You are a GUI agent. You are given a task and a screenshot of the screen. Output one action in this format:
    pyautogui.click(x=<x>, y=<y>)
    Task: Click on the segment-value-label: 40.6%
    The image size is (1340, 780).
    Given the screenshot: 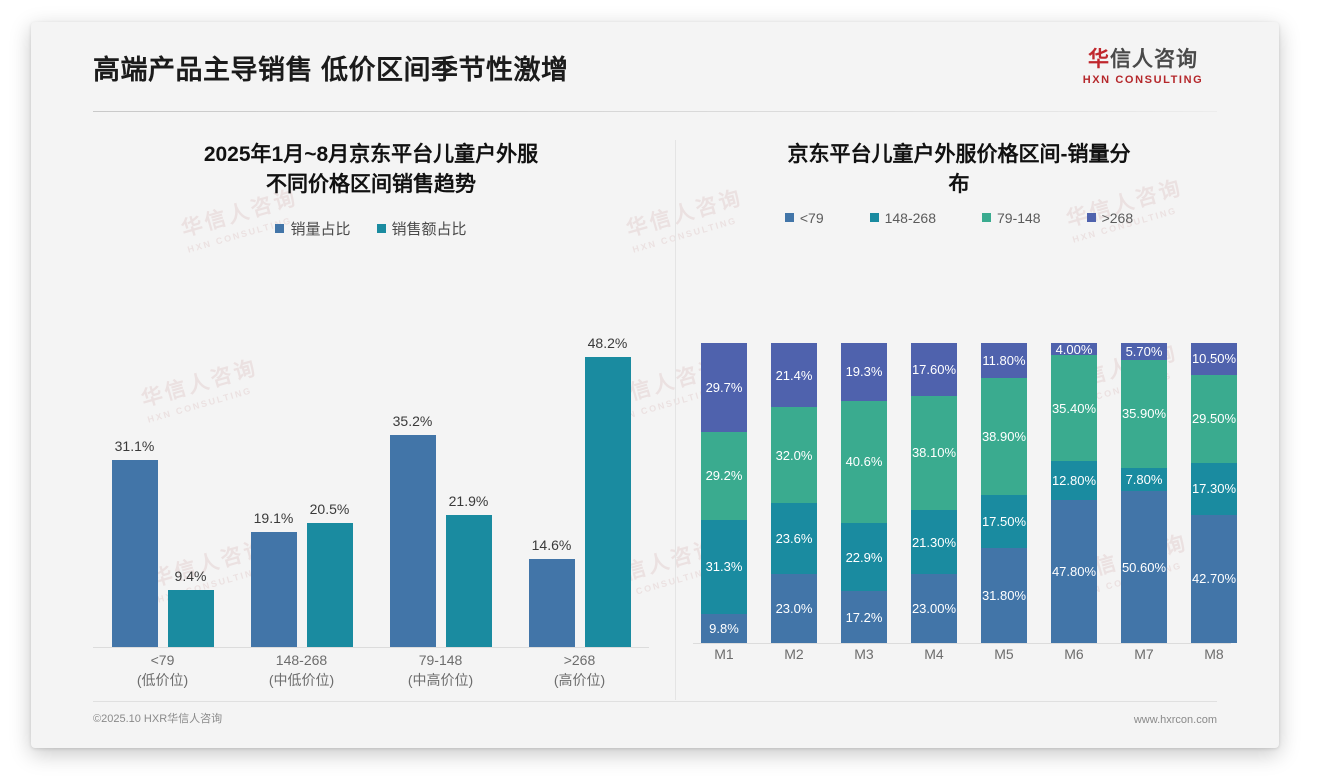 What is the action you would take?
    pyautogui.click(x=864, y=462)
    